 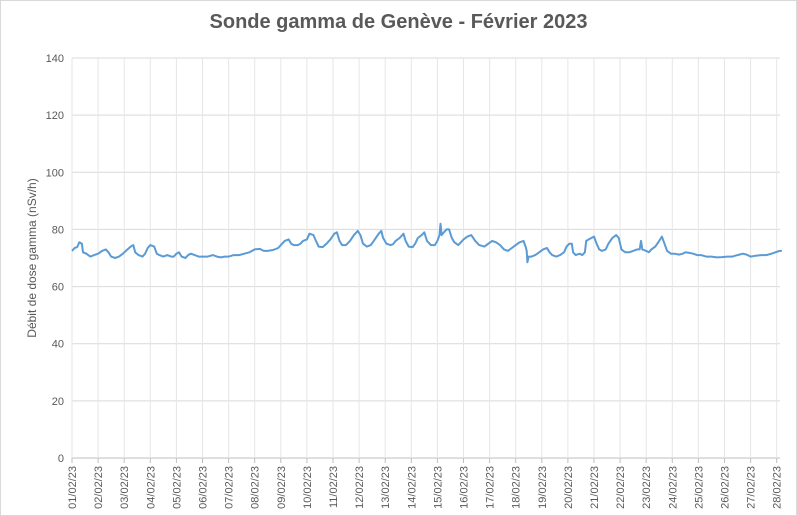 What do you see at coordinates (752, 487) in the screenshot?
I see `x-tick-label: 27/02/23` at bounding box center [752, 487].